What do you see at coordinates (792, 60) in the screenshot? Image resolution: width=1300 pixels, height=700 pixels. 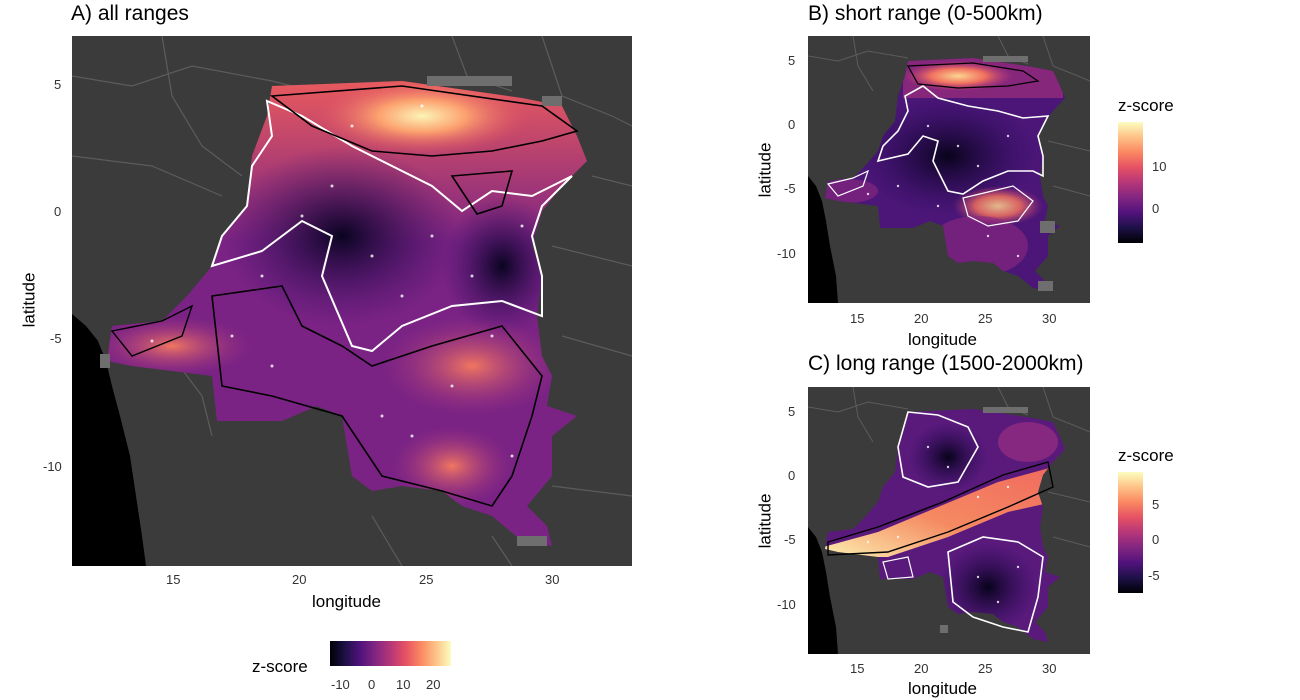 I see `panel-b-ytick: 5` at bounding box center [792, 60].